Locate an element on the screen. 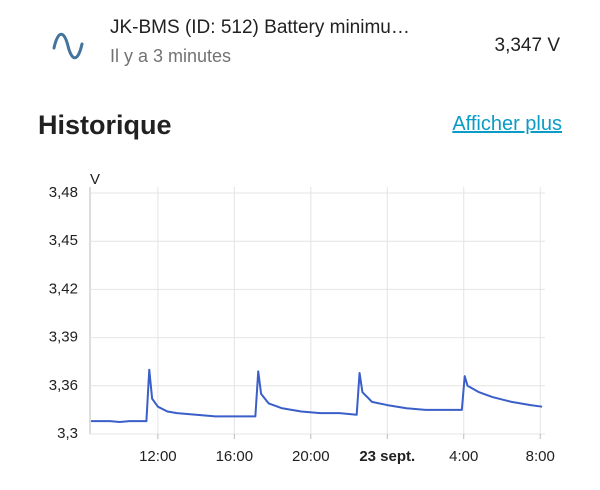 Image resolution: width=600 pixels, height=490 pixels. sine-icon is located at coordinates (68, 46).